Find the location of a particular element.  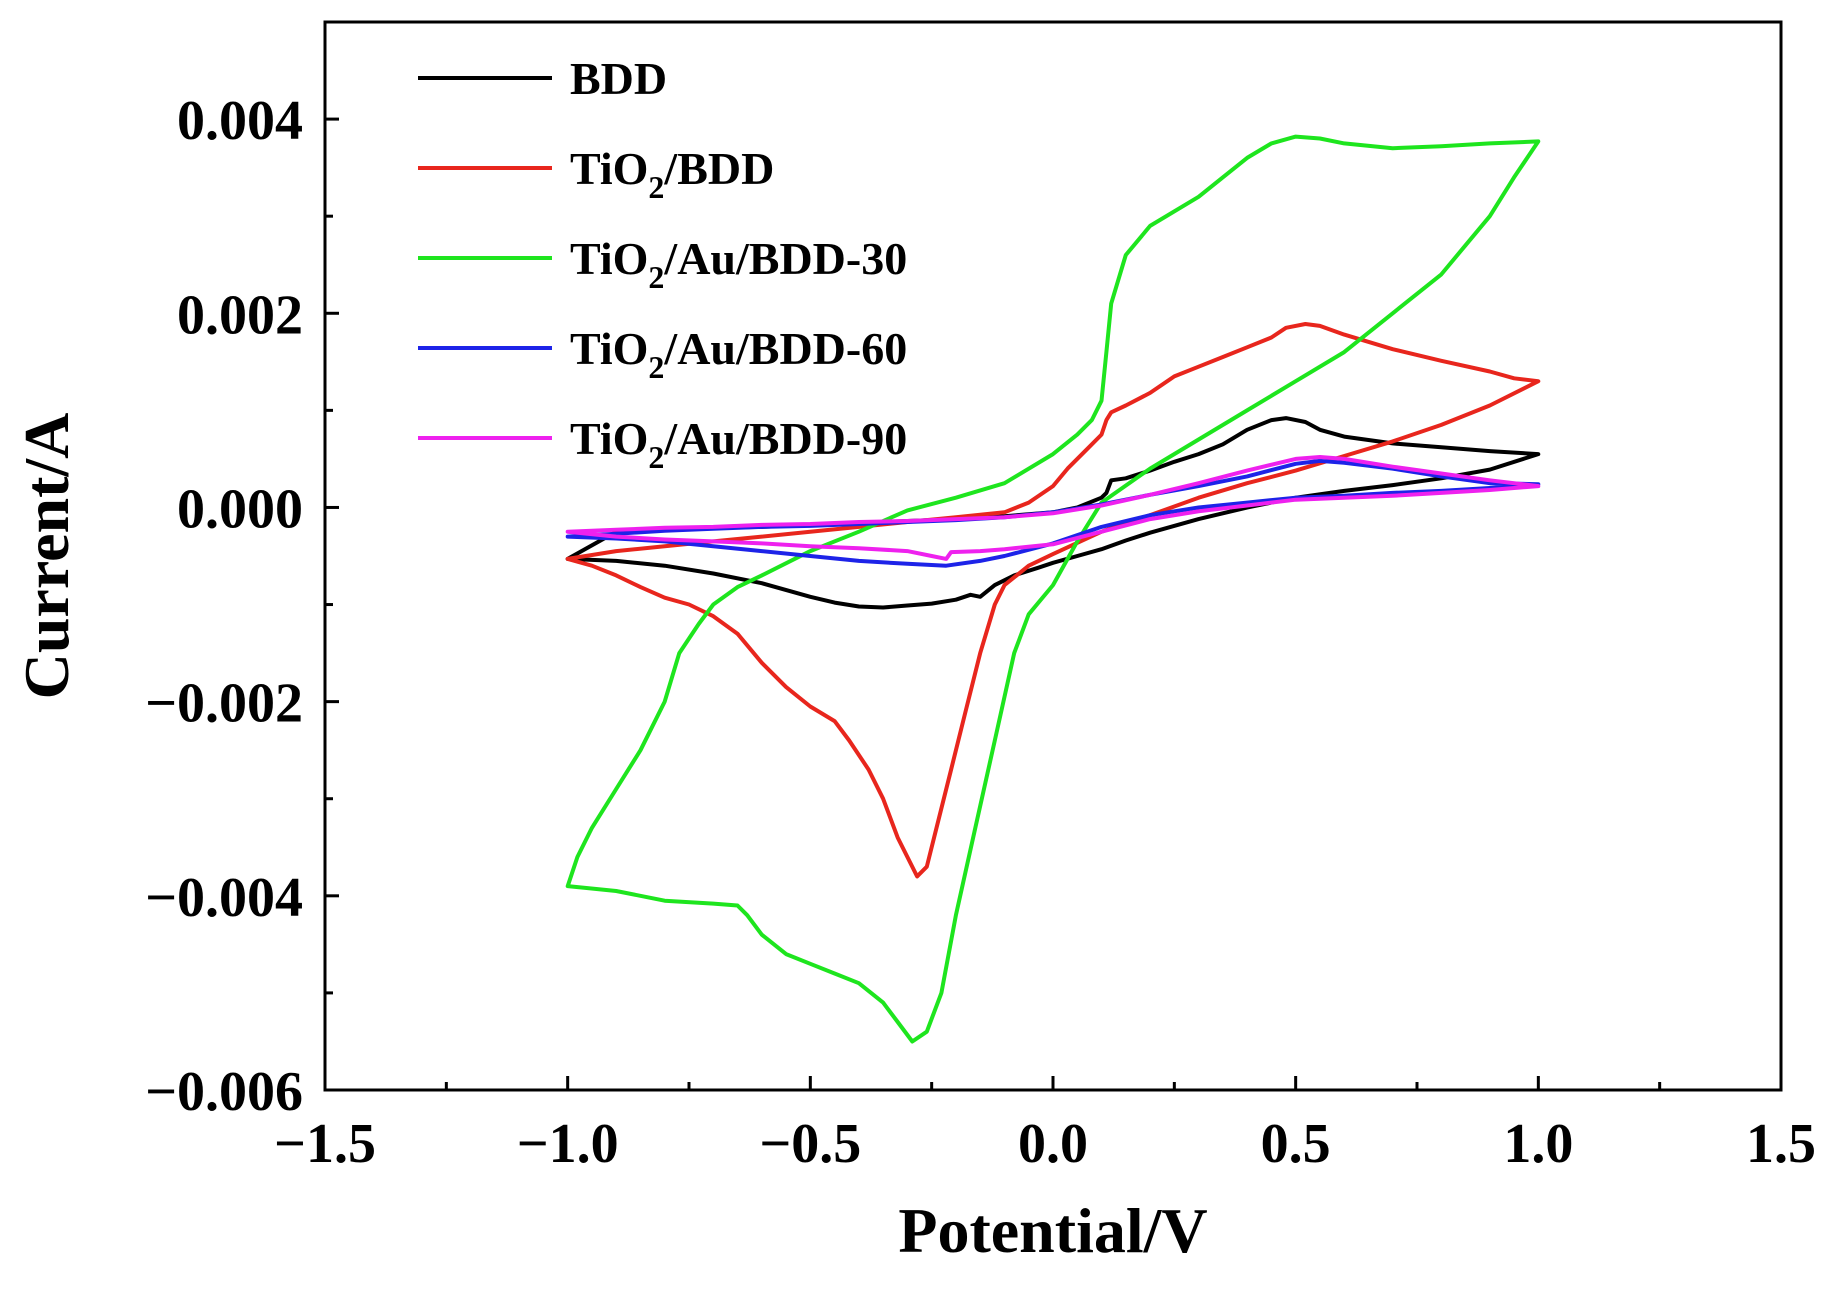

x-tick-label: −1.5 is located at coordinates (325, 1144).